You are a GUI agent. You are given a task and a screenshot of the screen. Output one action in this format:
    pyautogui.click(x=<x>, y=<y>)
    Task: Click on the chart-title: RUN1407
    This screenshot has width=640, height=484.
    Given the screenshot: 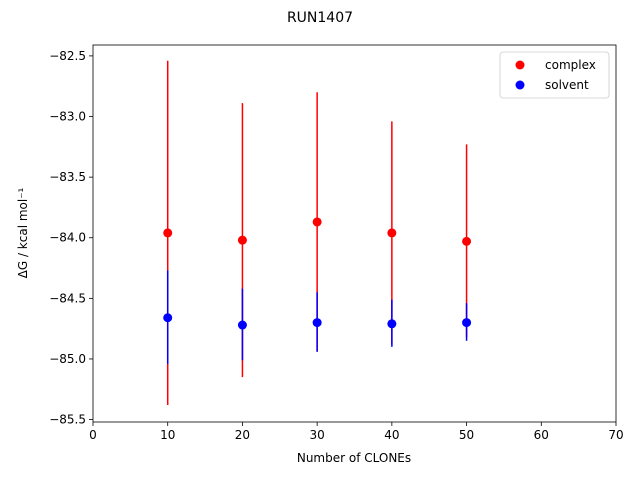 What is the action you would take?
    pyautogui.click(x=320, y=18)
    